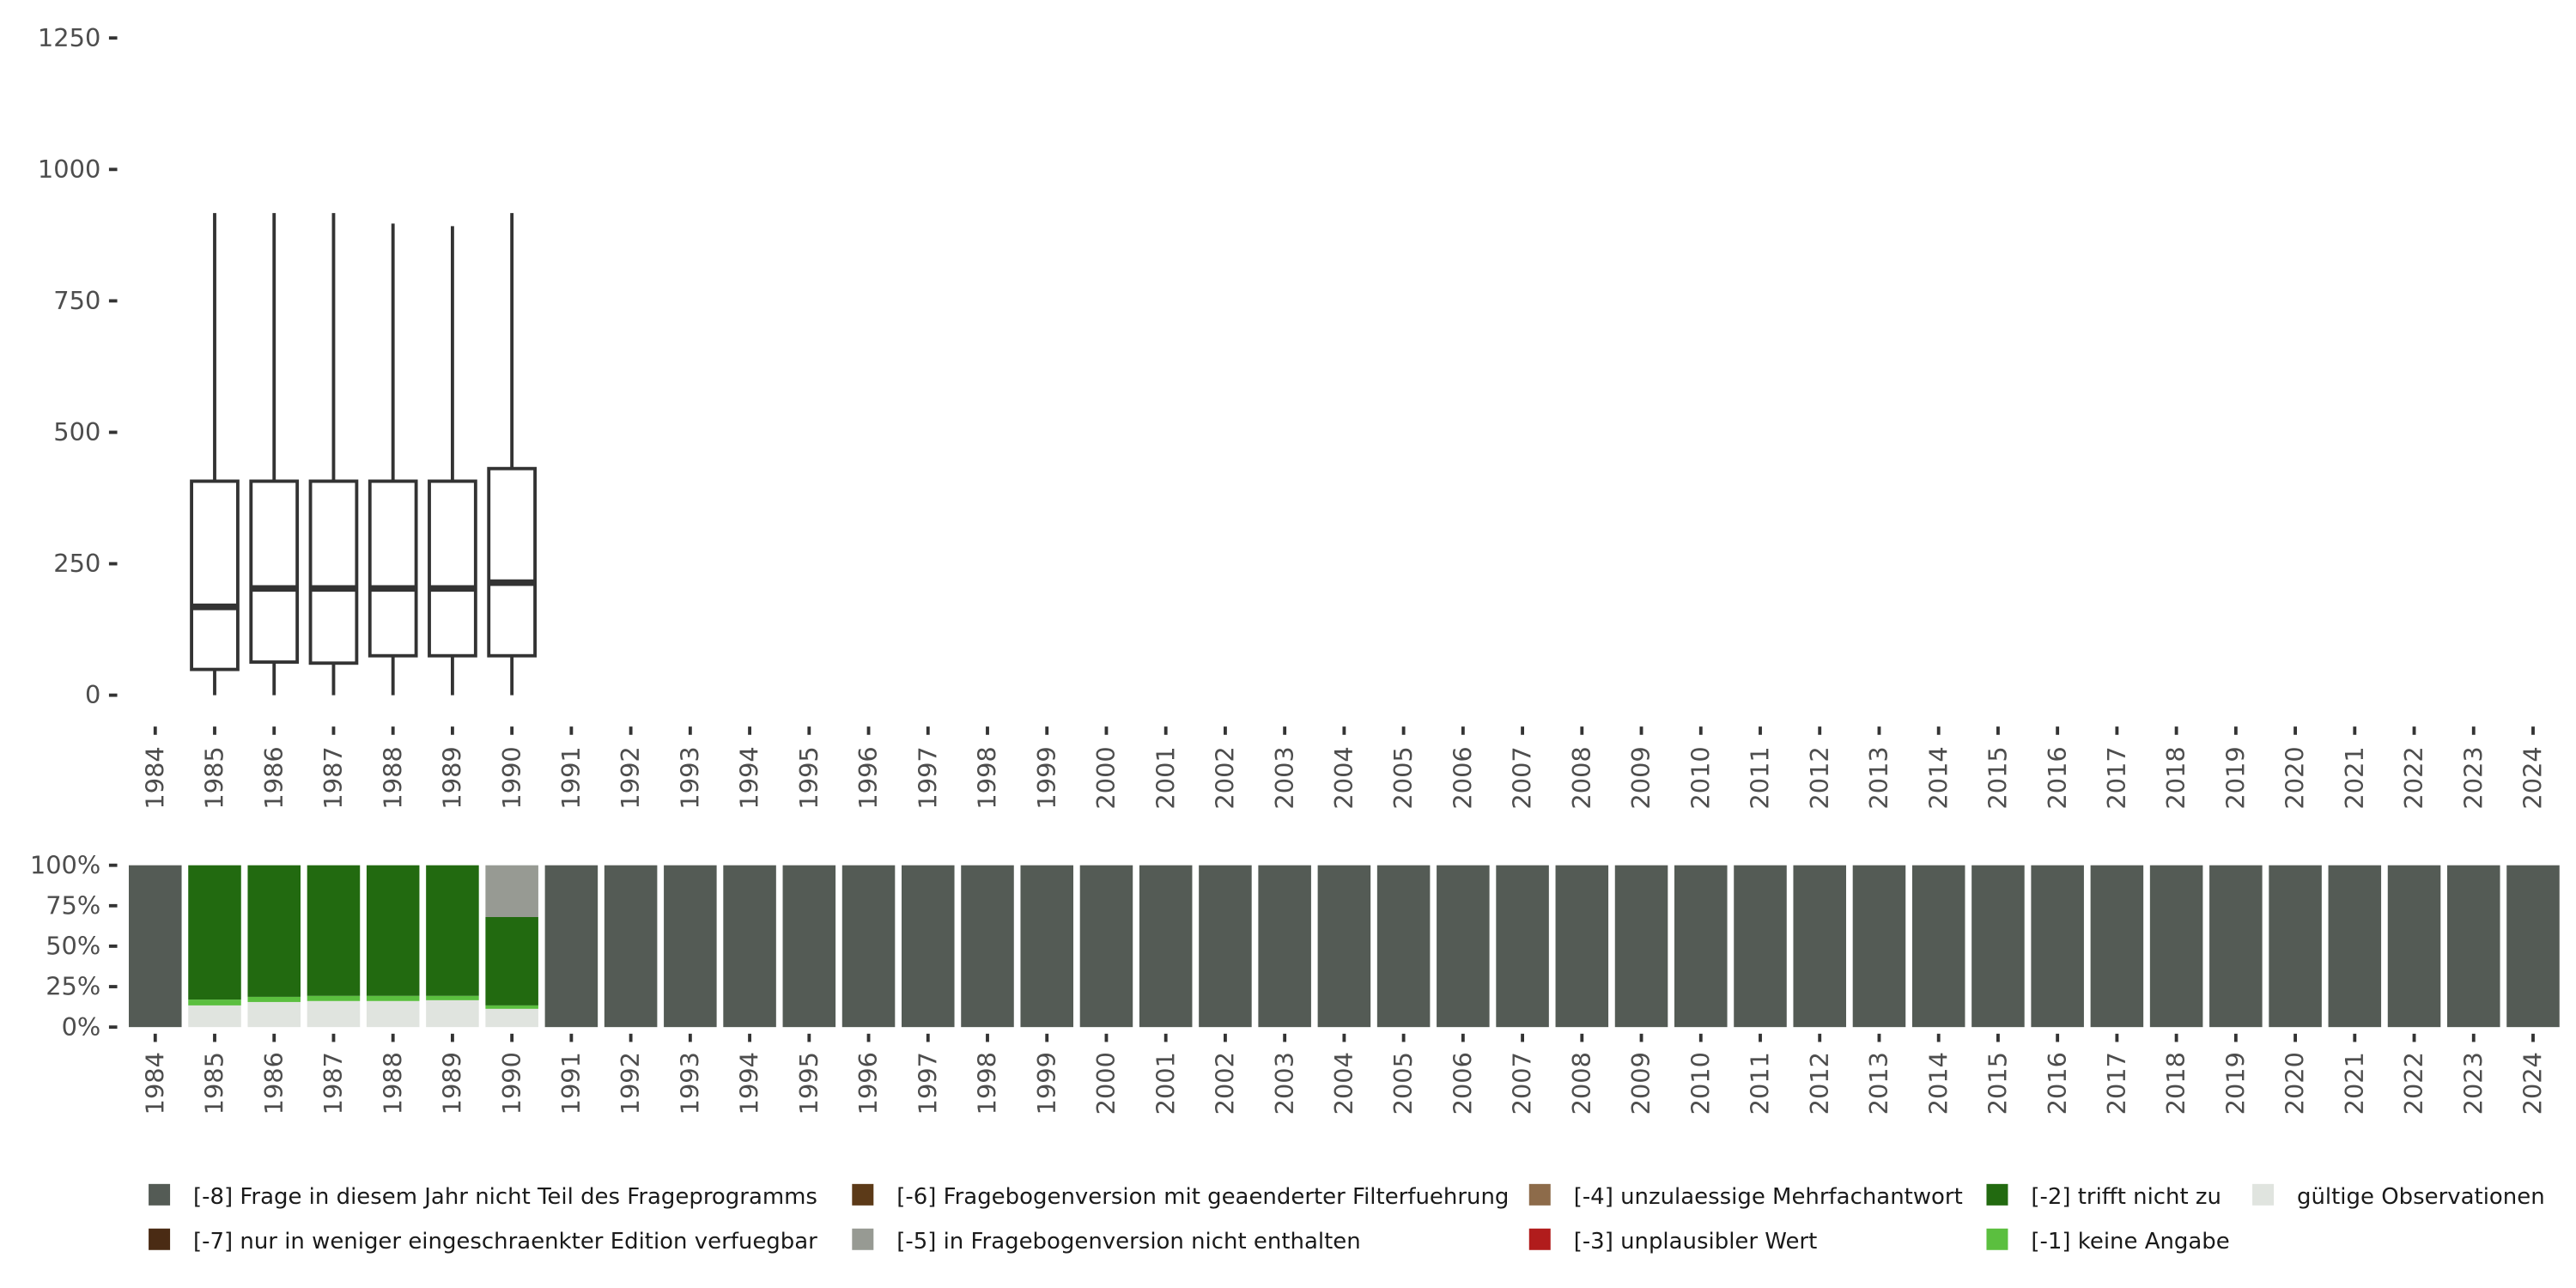  I want to click on x-tick-label: 2001, so click(1166, 1083).